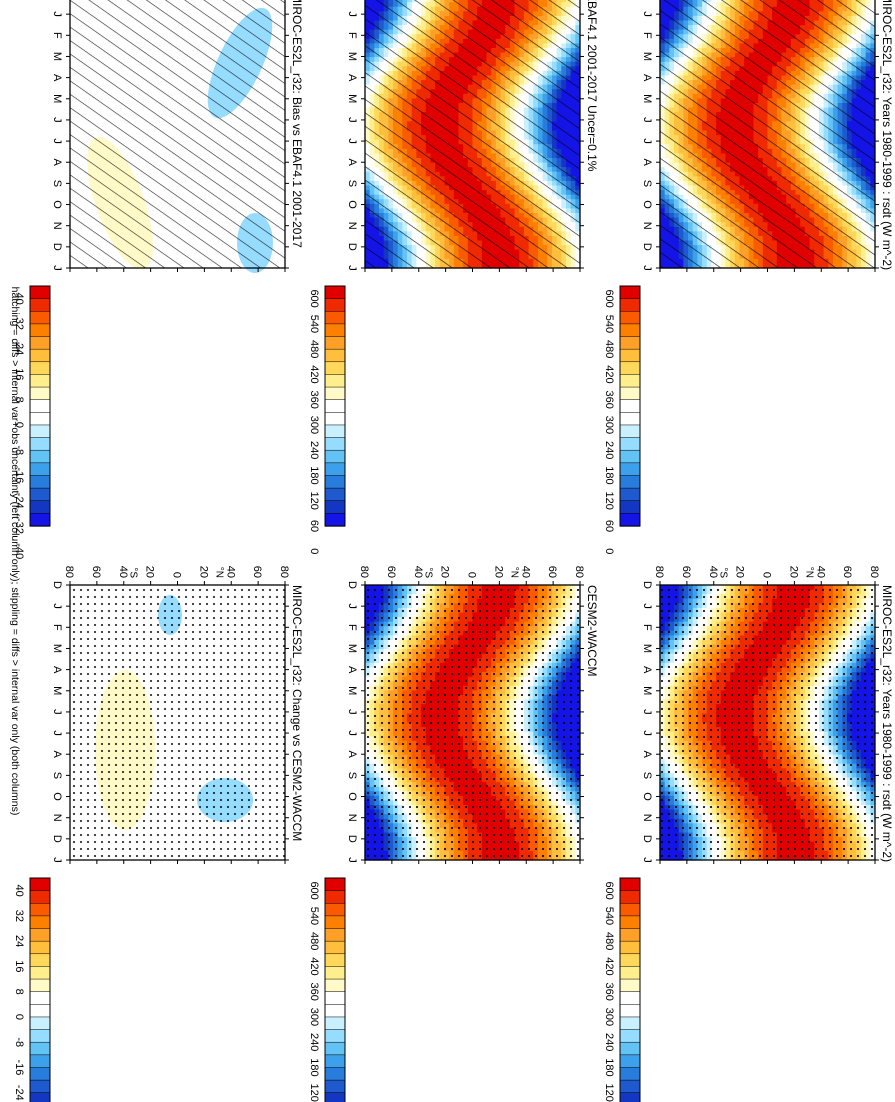 The height and width of the screenshot is (1102, 895). Describe the element at coordinates (314, 501) in the screenshot. I see `colorbar-label: 120` at that location.